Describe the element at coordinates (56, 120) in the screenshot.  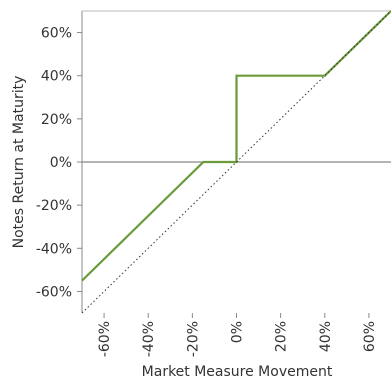
I see `y-tick-label: 20%` at that location.